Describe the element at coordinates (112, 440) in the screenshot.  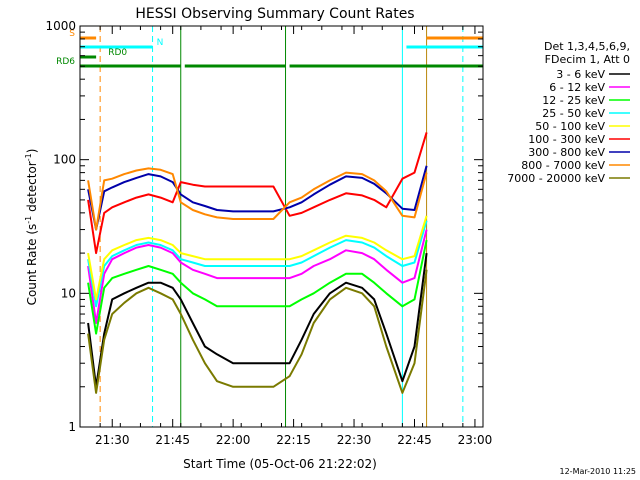
I see `x-tick-label-0: 21:30` at that location.